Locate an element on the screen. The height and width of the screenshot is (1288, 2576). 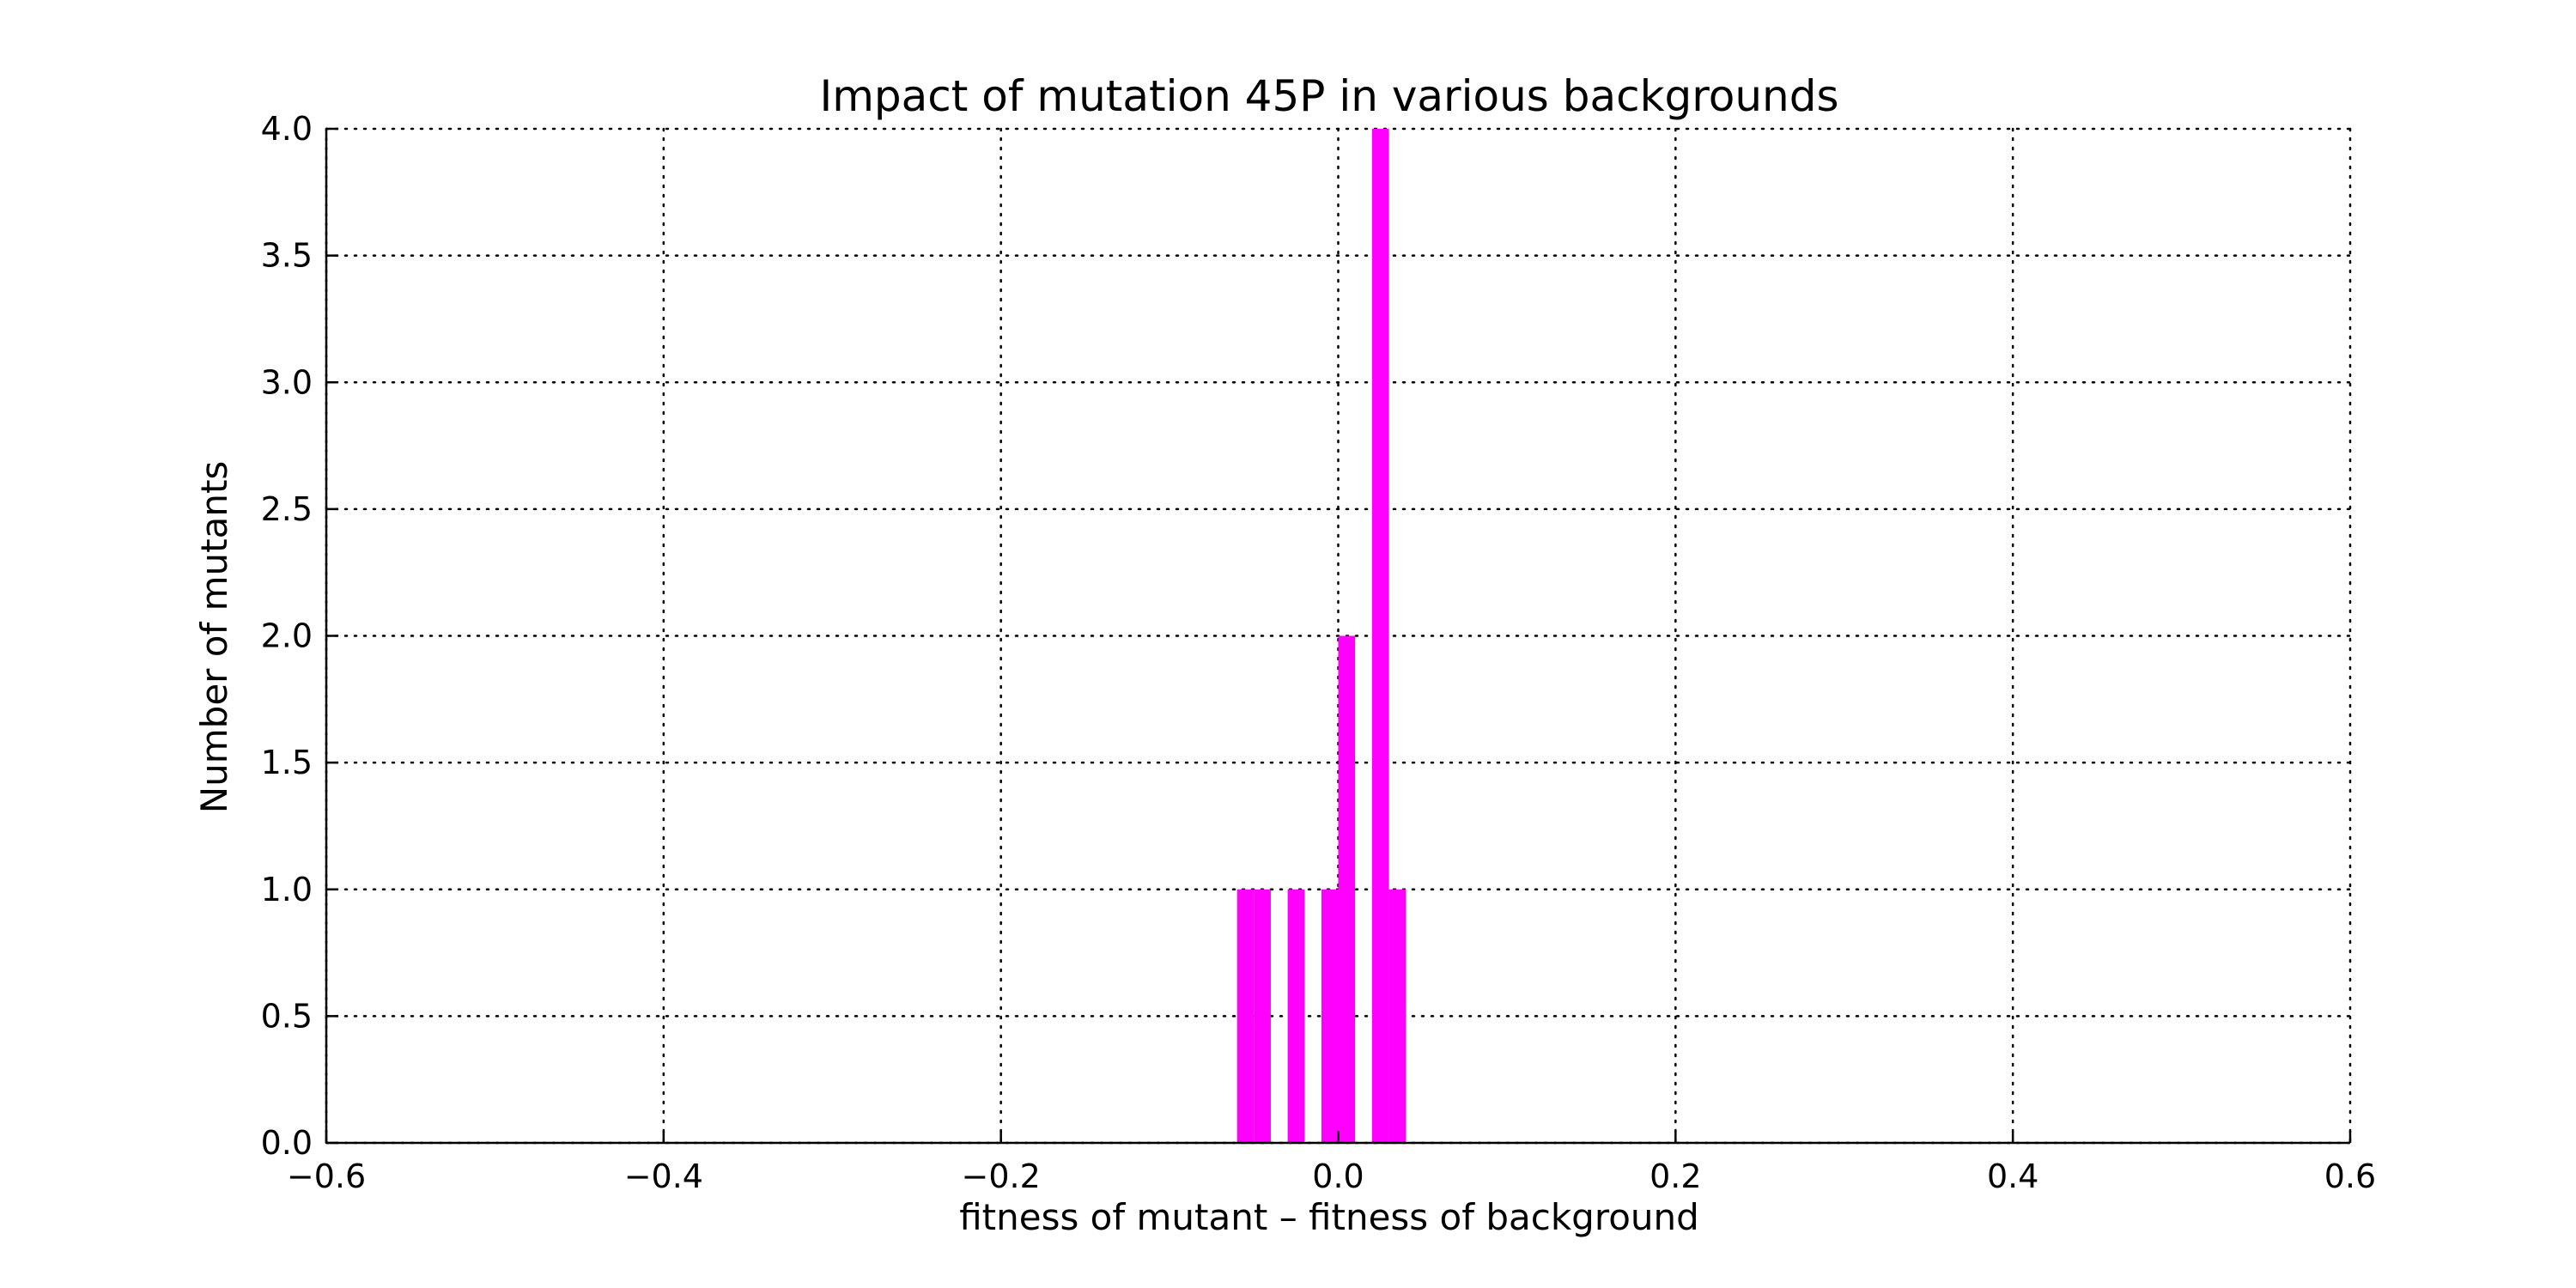
y-tick-label: 4.0 is located at coordinates (287, 129).